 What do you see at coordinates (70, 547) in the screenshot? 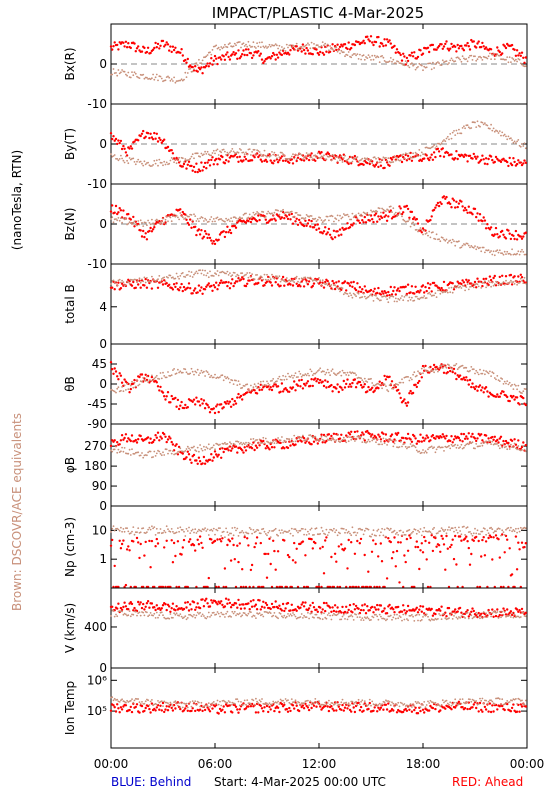
I see `y-axis-label: Np (cm-3)` at bounding box center [70, 547].